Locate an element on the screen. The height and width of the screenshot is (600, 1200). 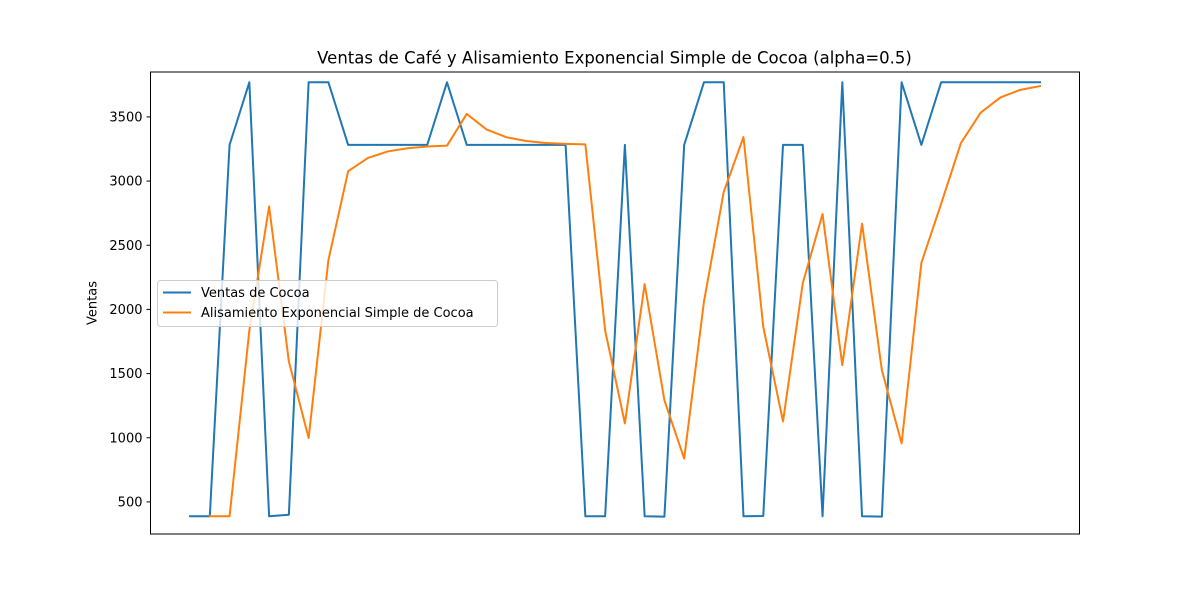
y-tick-label: 3500 is located at coordinates (125, 117).